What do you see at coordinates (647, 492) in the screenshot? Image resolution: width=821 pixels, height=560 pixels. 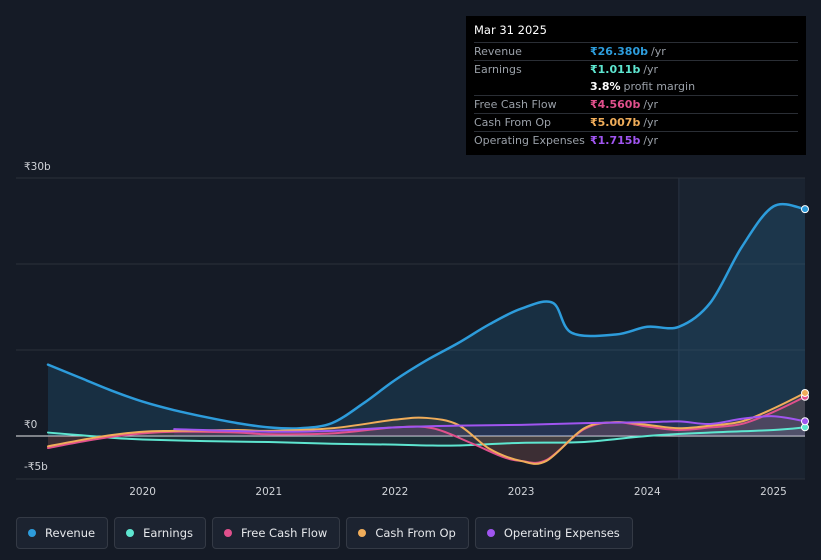 I see `x-tick-label: 2024` at bounding box center [647, 492].